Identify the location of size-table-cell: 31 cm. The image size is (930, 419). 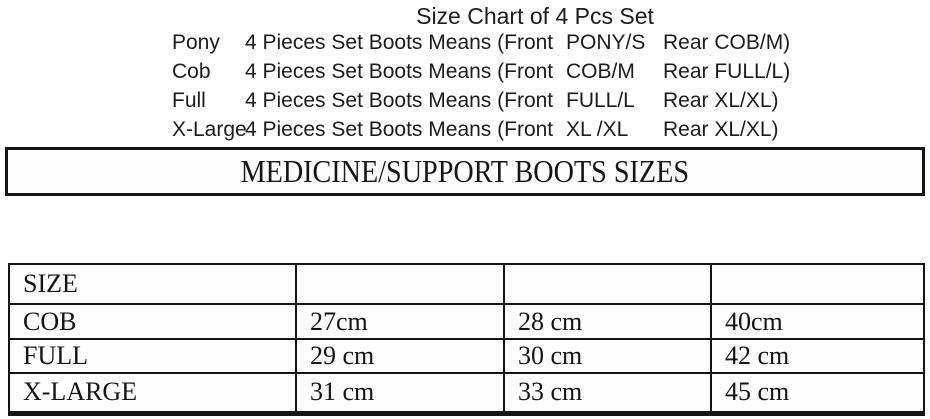
(400, 393).